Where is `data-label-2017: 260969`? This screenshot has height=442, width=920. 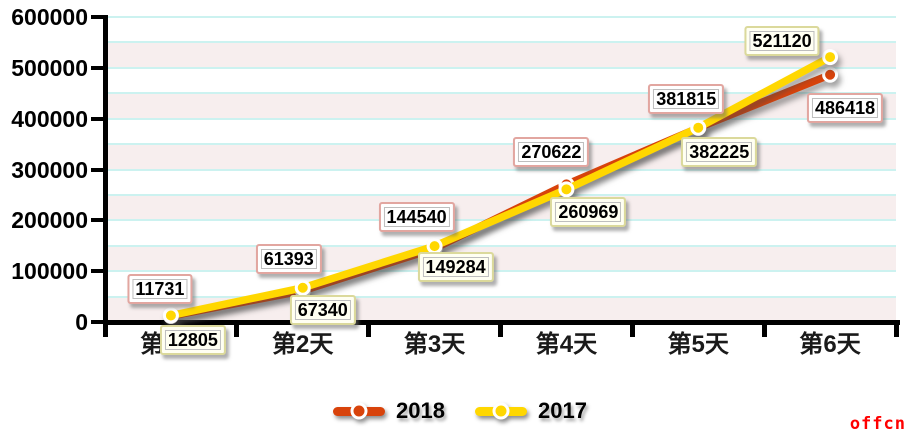 data-label-2017: 260969 is located at coordinates (588, 212).